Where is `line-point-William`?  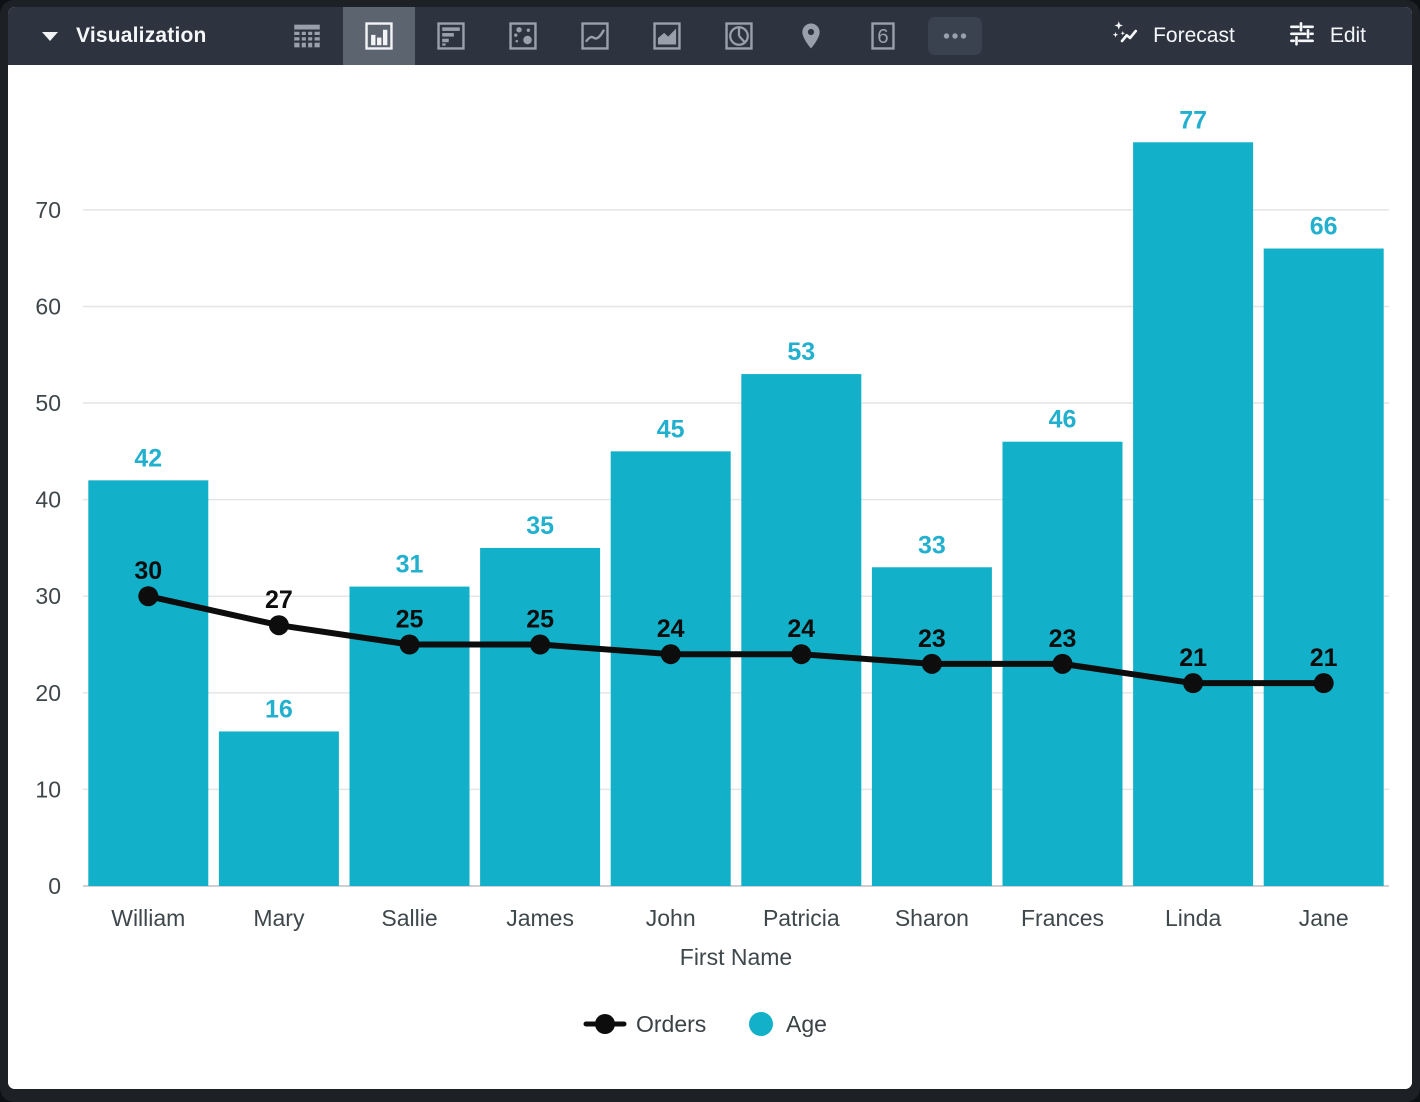
line-point-William is located at coordinates (148, 596).